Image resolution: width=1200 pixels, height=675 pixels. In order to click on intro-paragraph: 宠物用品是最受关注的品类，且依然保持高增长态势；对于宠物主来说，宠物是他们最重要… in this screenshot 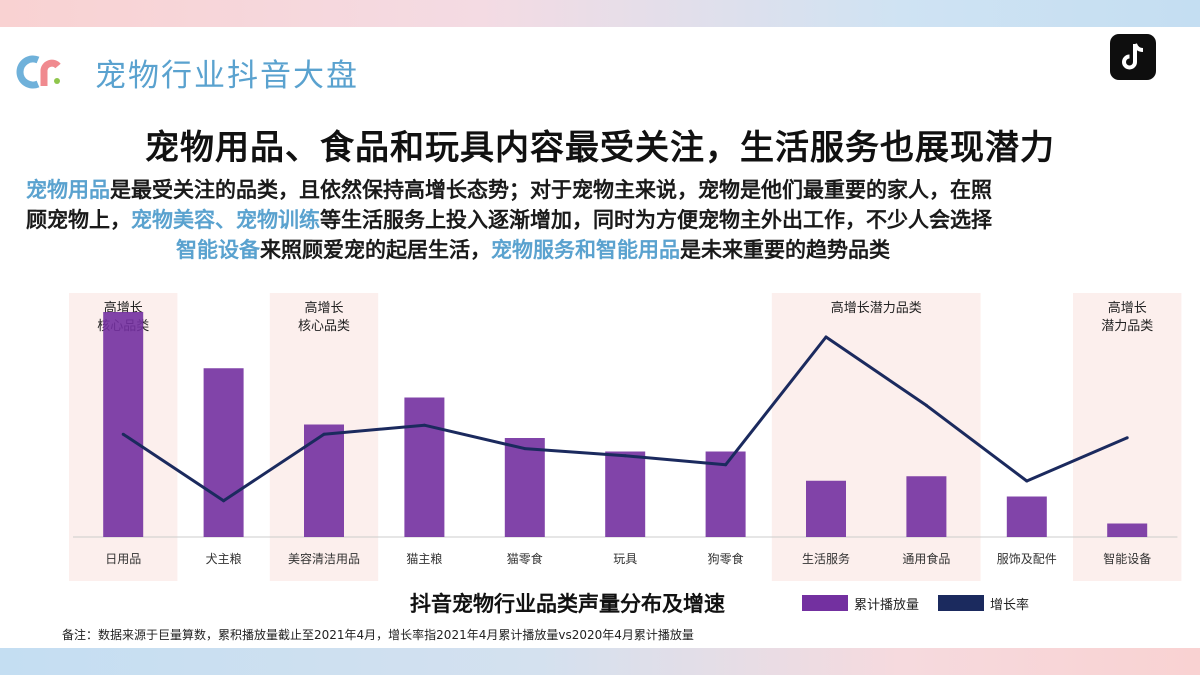, I will do `click(606, 220)`.